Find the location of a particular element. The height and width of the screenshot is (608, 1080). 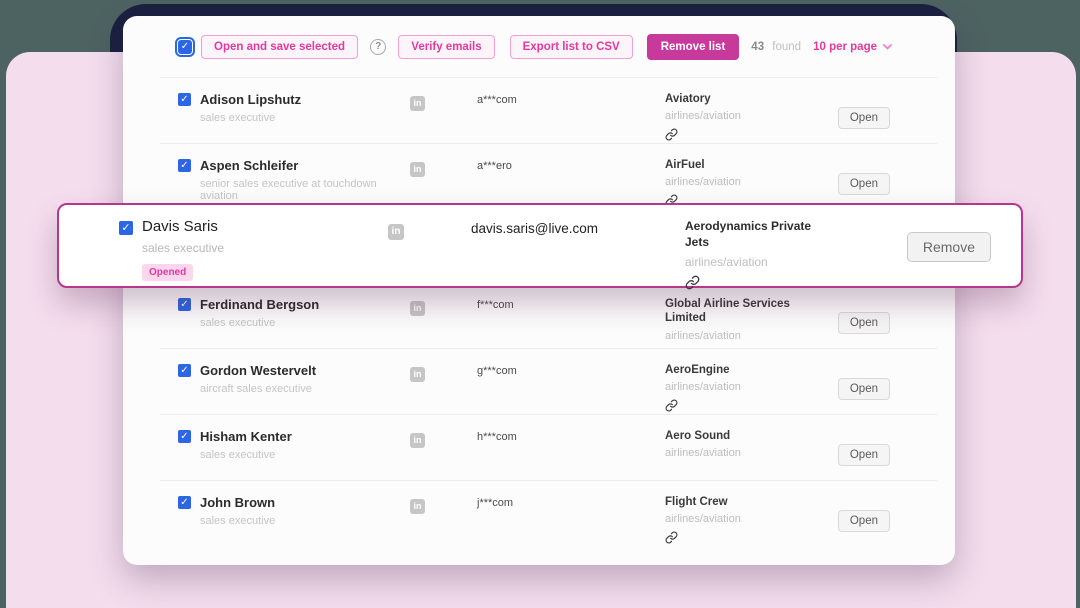

contact-title: aircraft sales executive is located at coordinates (256, 389).